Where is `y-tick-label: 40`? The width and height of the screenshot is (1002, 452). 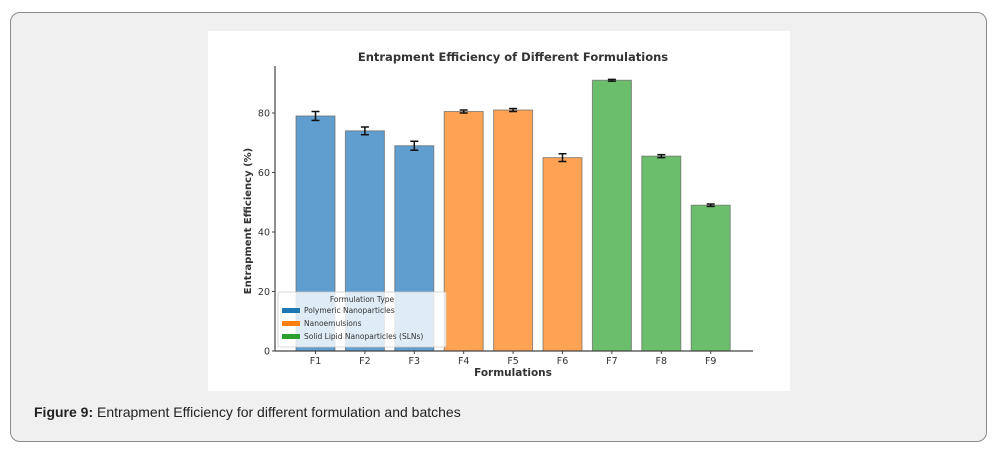
y-tick-label: 40 is located at coordinates (264, 233).